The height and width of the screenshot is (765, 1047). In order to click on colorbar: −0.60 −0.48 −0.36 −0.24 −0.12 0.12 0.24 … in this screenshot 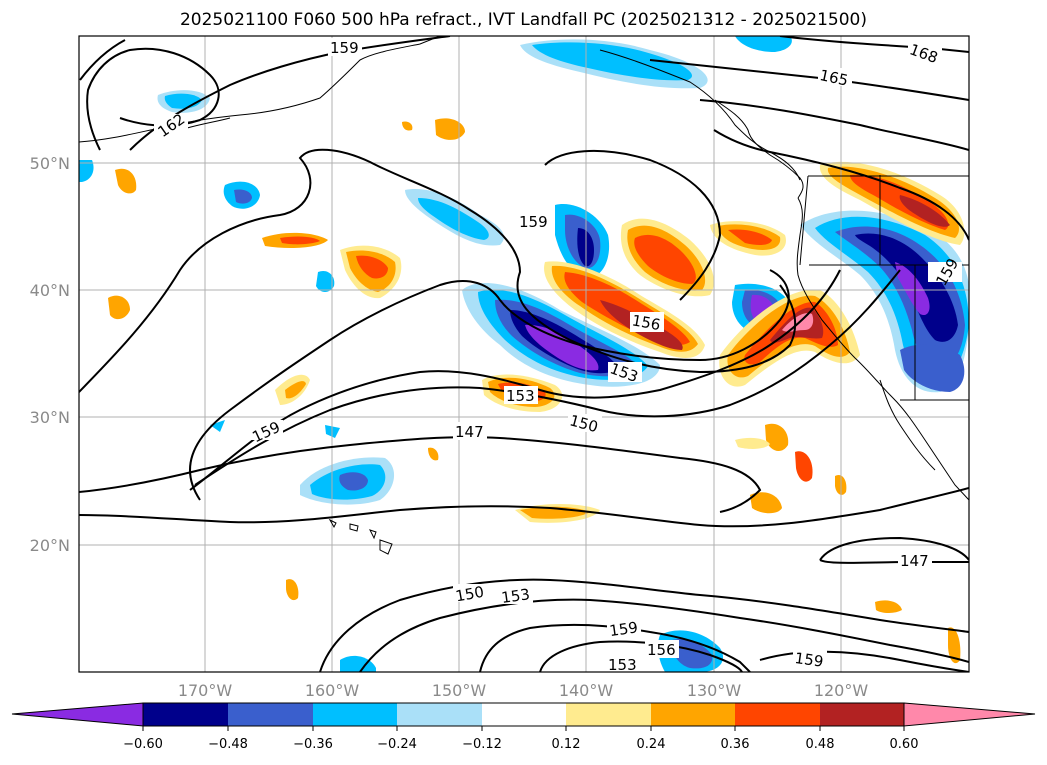, I will do `click(523, 727)`.